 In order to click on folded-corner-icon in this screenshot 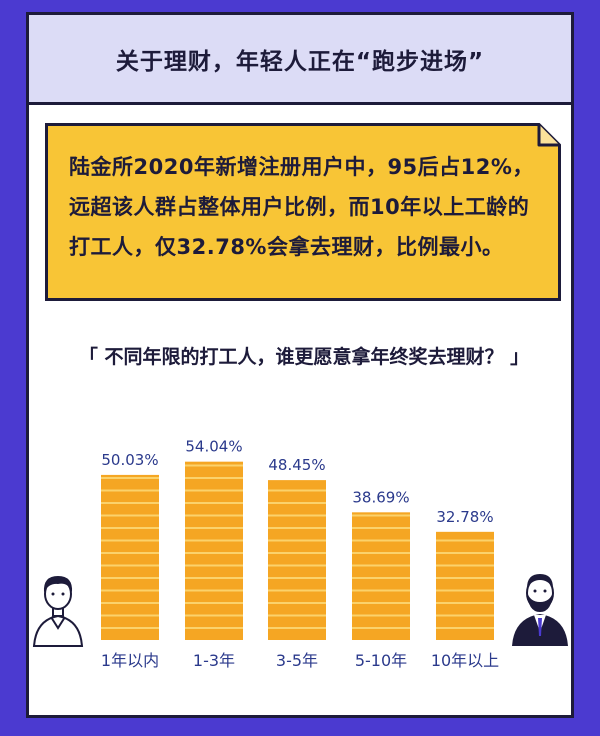, I will do `click(548, 135)`.